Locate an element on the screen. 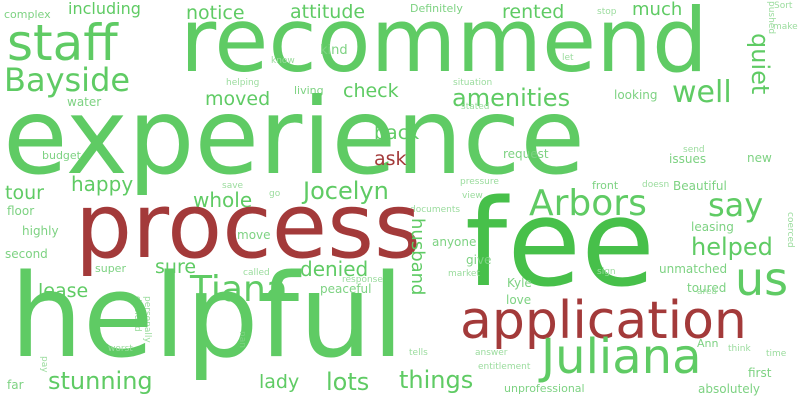 This screenshot has height=400, width=800. word-love: love is located at coordinates (519, 300).